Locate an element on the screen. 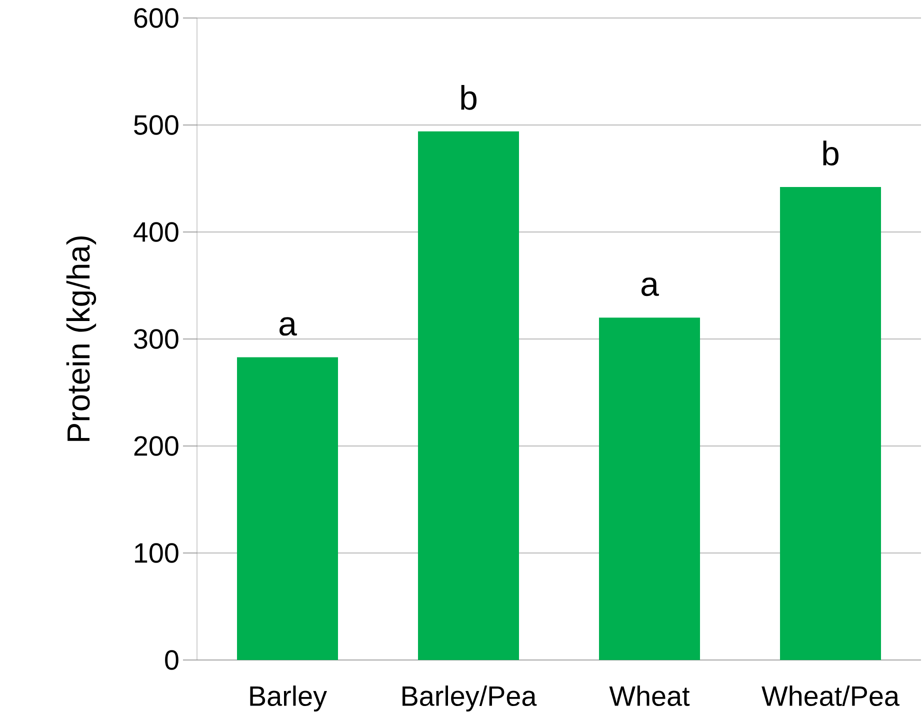  x-tick-label: Wheat is located at coordinates (649, 696).